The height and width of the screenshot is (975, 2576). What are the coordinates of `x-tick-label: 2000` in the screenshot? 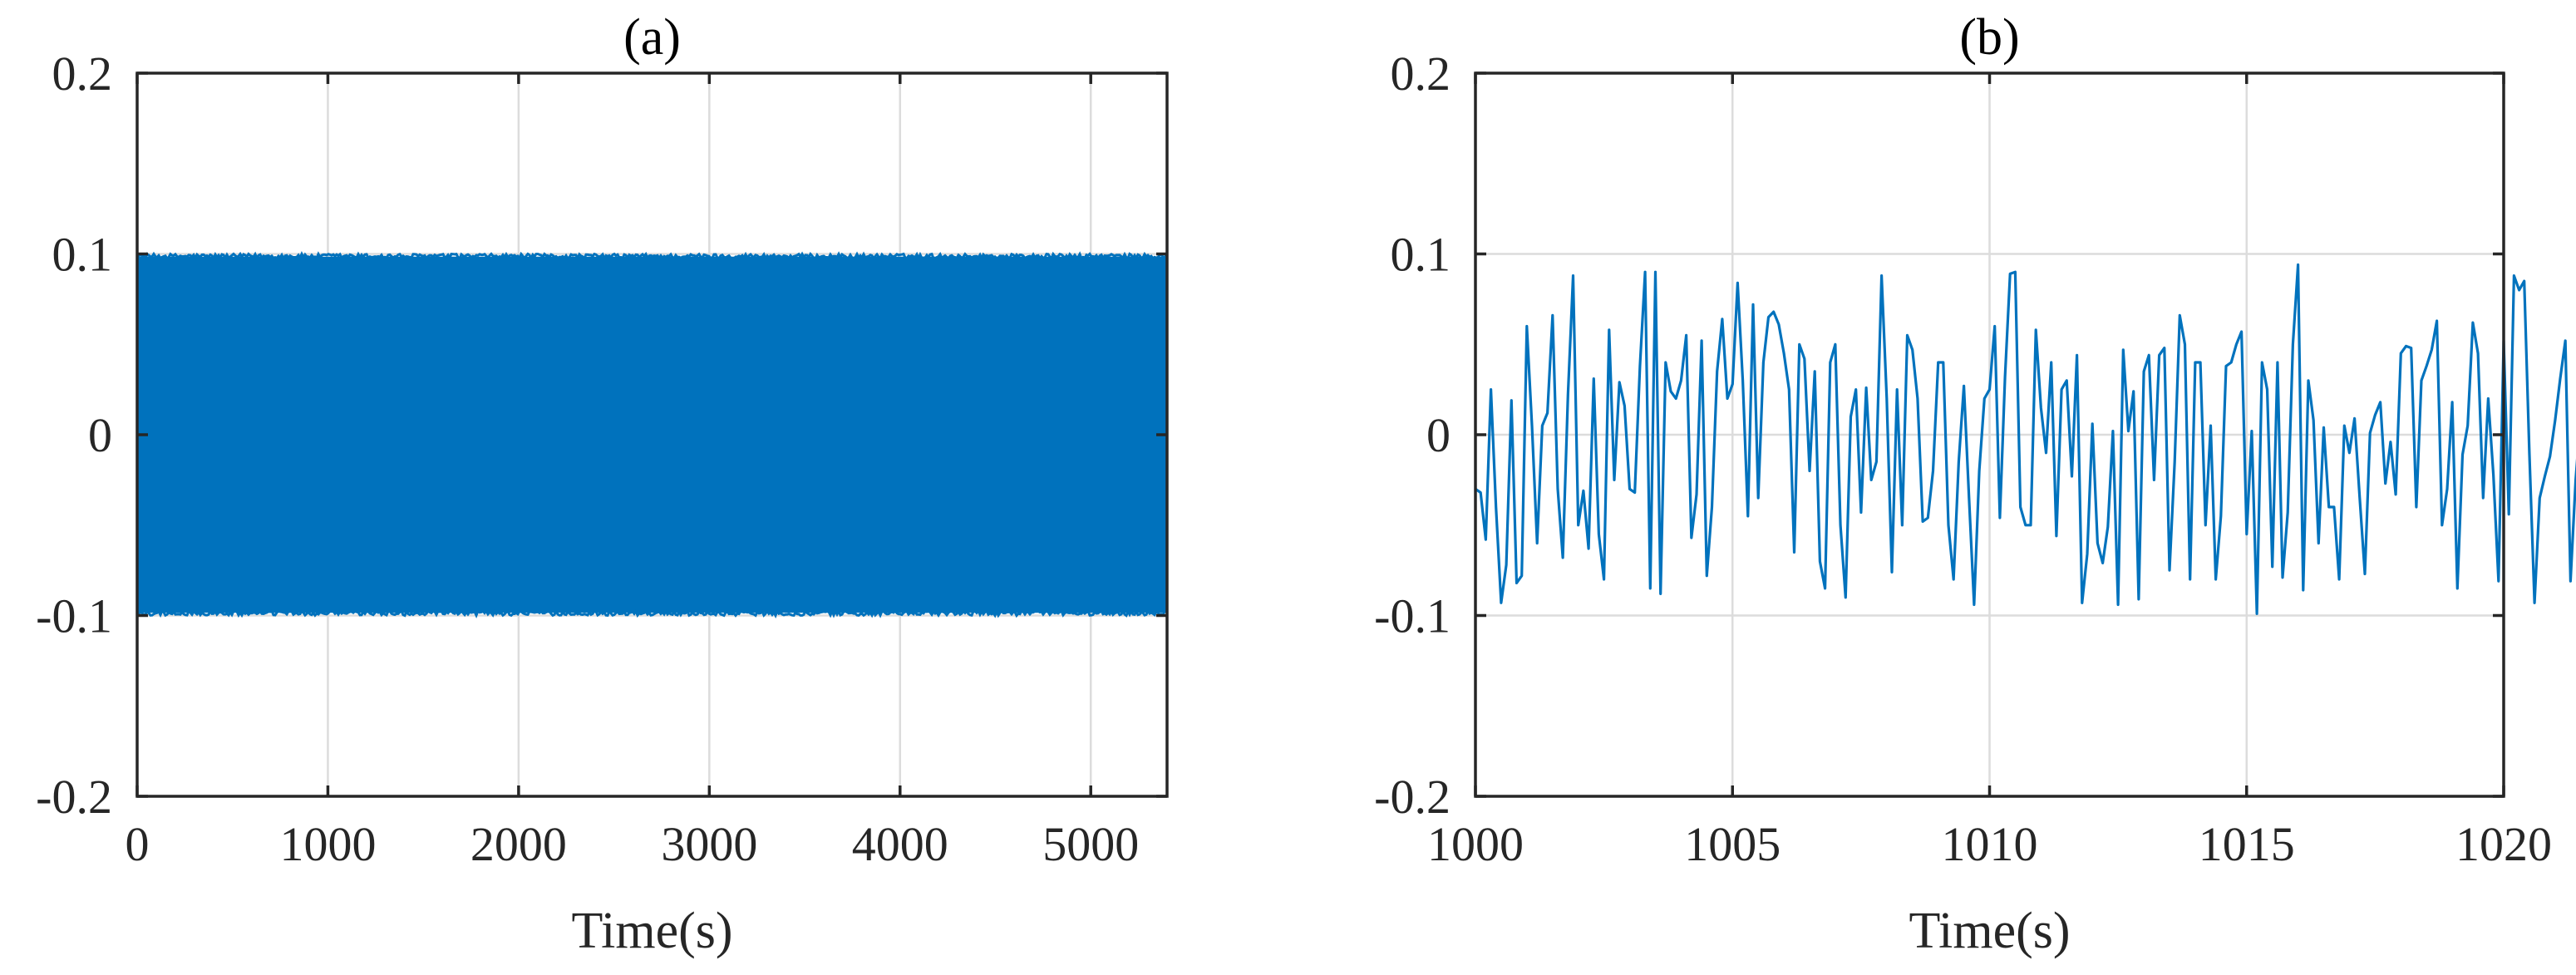 It's located at (518, 844).